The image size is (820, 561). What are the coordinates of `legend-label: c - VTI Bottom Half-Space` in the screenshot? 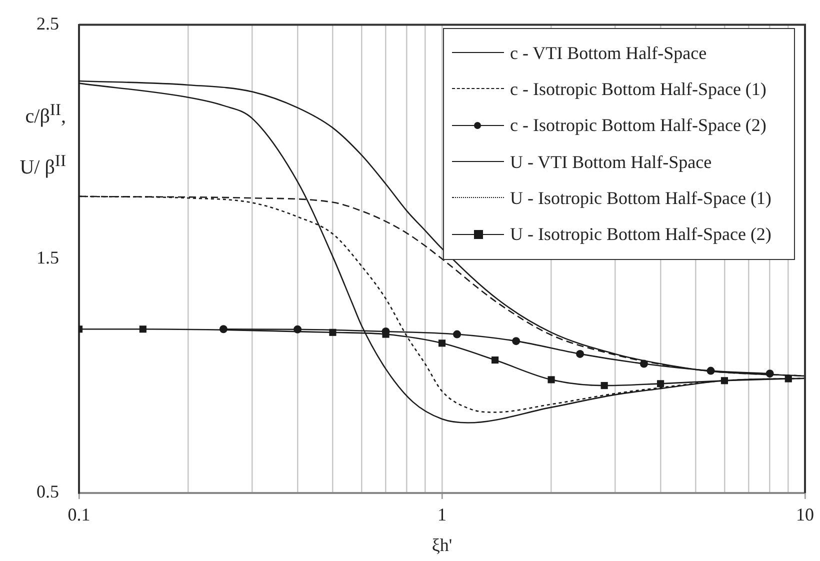 It's located at (608, 53).